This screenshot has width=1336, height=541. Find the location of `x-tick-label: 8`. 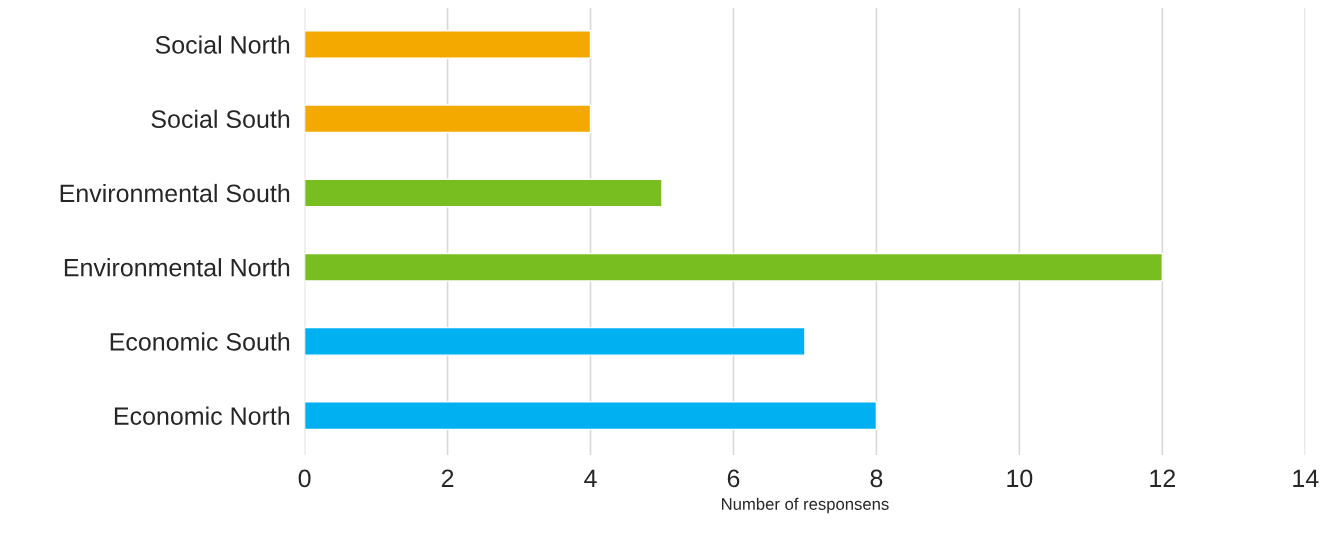

x-tick-label: 8 is located at coordinates (876, 478).